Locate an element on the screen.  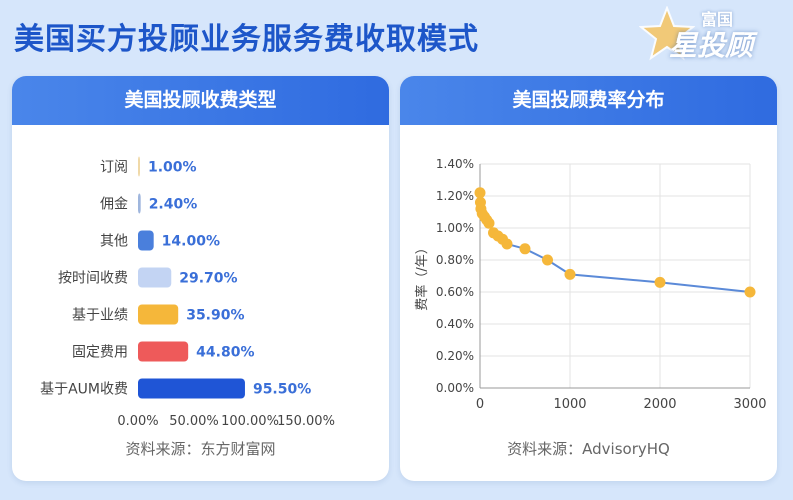
x-tick-label: 50.00% is located at coordinates (194, 421).